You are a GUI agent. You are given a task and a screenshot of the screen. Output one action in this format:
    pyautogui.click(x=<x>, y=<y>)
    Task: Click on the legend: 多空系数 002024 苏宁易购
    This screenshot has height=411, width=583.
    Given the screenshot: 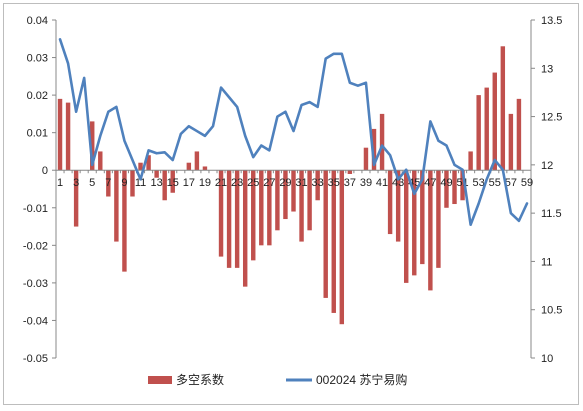 What is the action you would take?
    pyautogui.click(x=277, y=379)
    